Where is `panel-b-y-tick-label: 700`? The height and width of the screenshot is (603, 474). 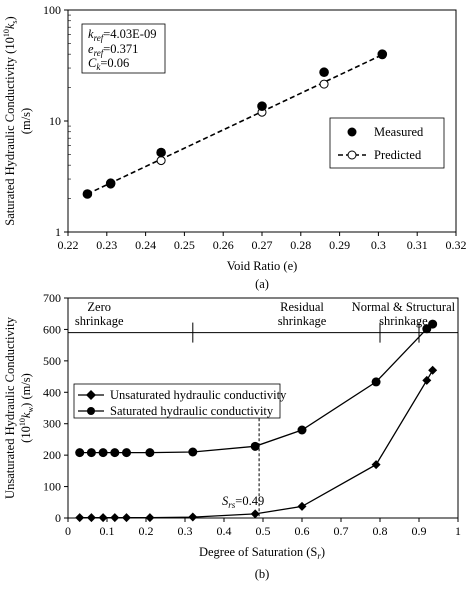 panel-b-y-tick-label: 700 is located at coordinates (52, 298).